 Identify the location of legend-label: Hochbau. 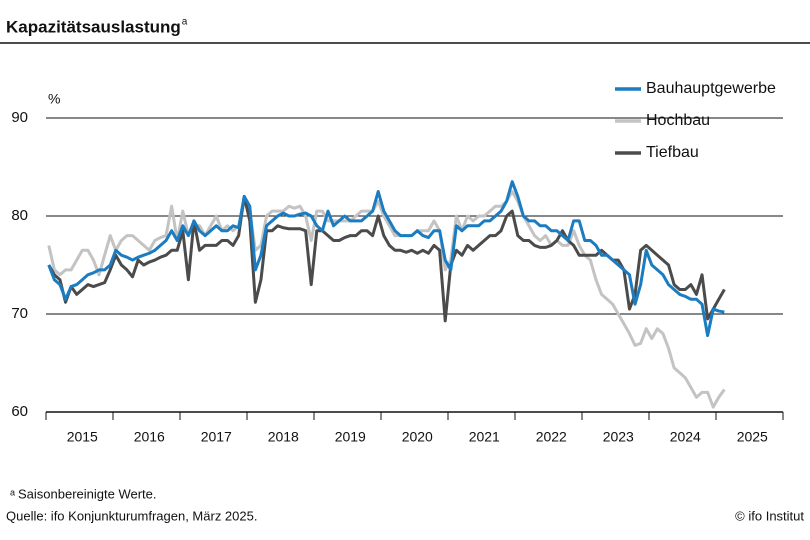
(678, 120).